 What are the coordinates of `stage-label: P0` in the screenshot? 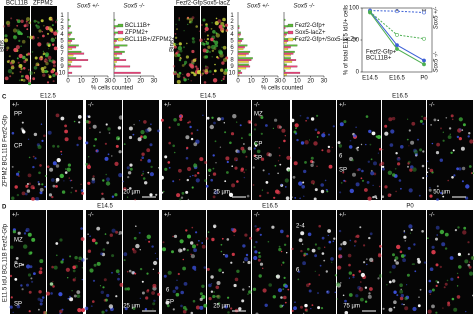 It's located at (410, 207).